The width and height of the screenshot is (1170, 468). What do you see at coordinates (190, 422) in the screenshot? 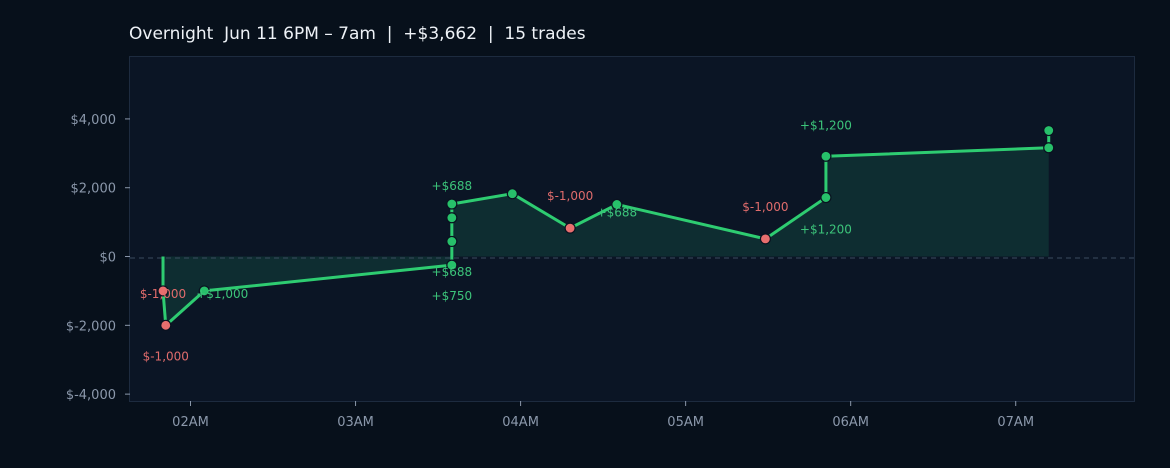
I see `x-tick-label: 02AM` at bounding box center [190, 422].